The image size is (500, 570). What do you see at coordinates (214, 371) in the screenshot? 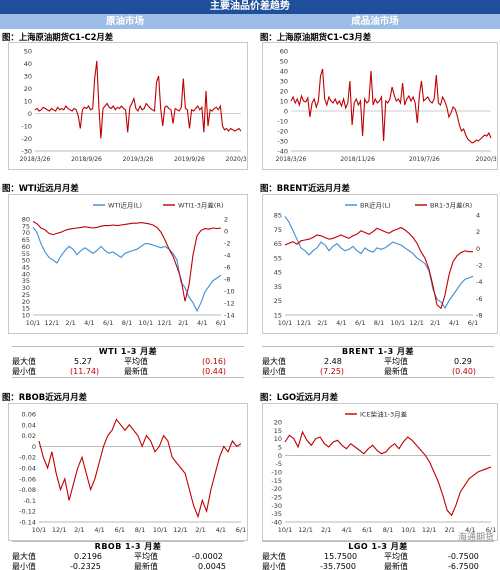
I see `wti-latest-value: (0.44)` at bounding box center [214, 371].